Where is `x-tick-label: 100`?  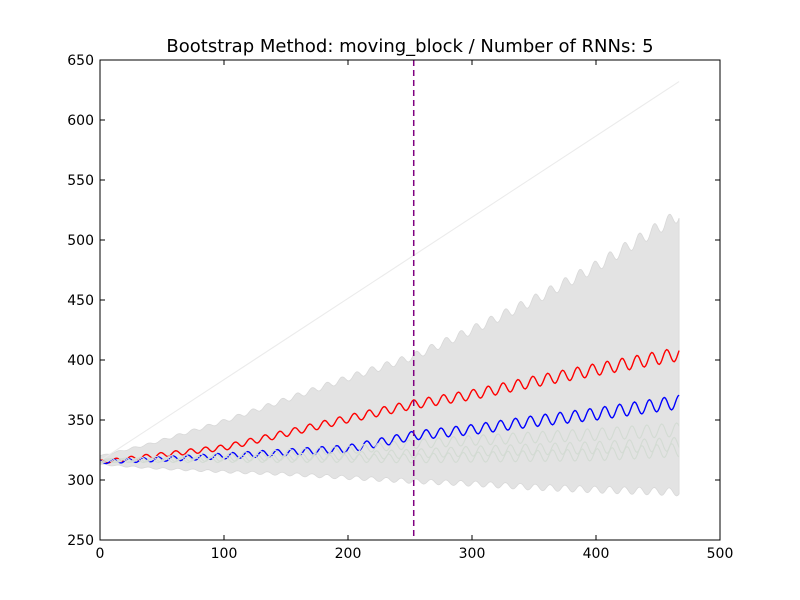
x-tick-label: 100 is located at coordinates (224, 554).